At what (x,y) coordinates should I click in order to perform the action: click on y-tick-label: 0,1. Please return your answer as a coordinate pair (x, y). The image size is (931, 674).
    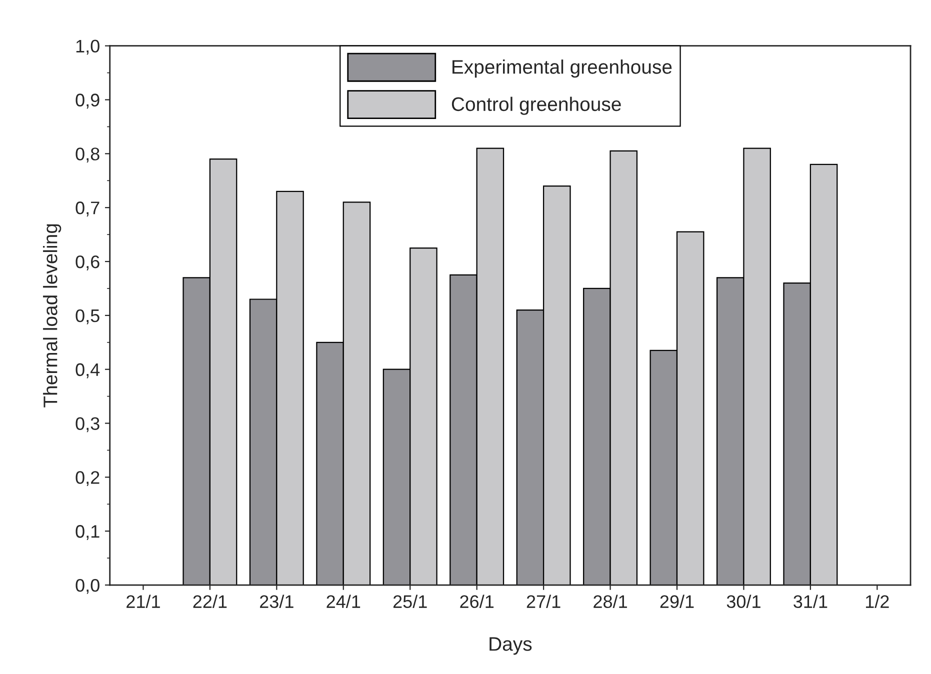
    Looking at the image, I should click on (88, 532).